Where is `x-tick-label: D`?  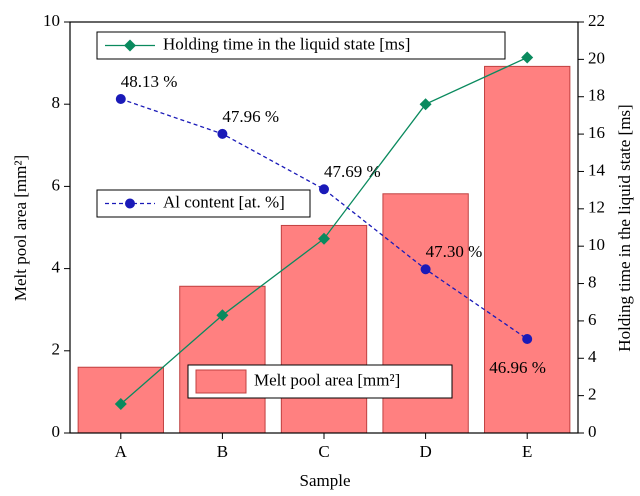 x-tick-label: D is located at coordinates (425, 451).